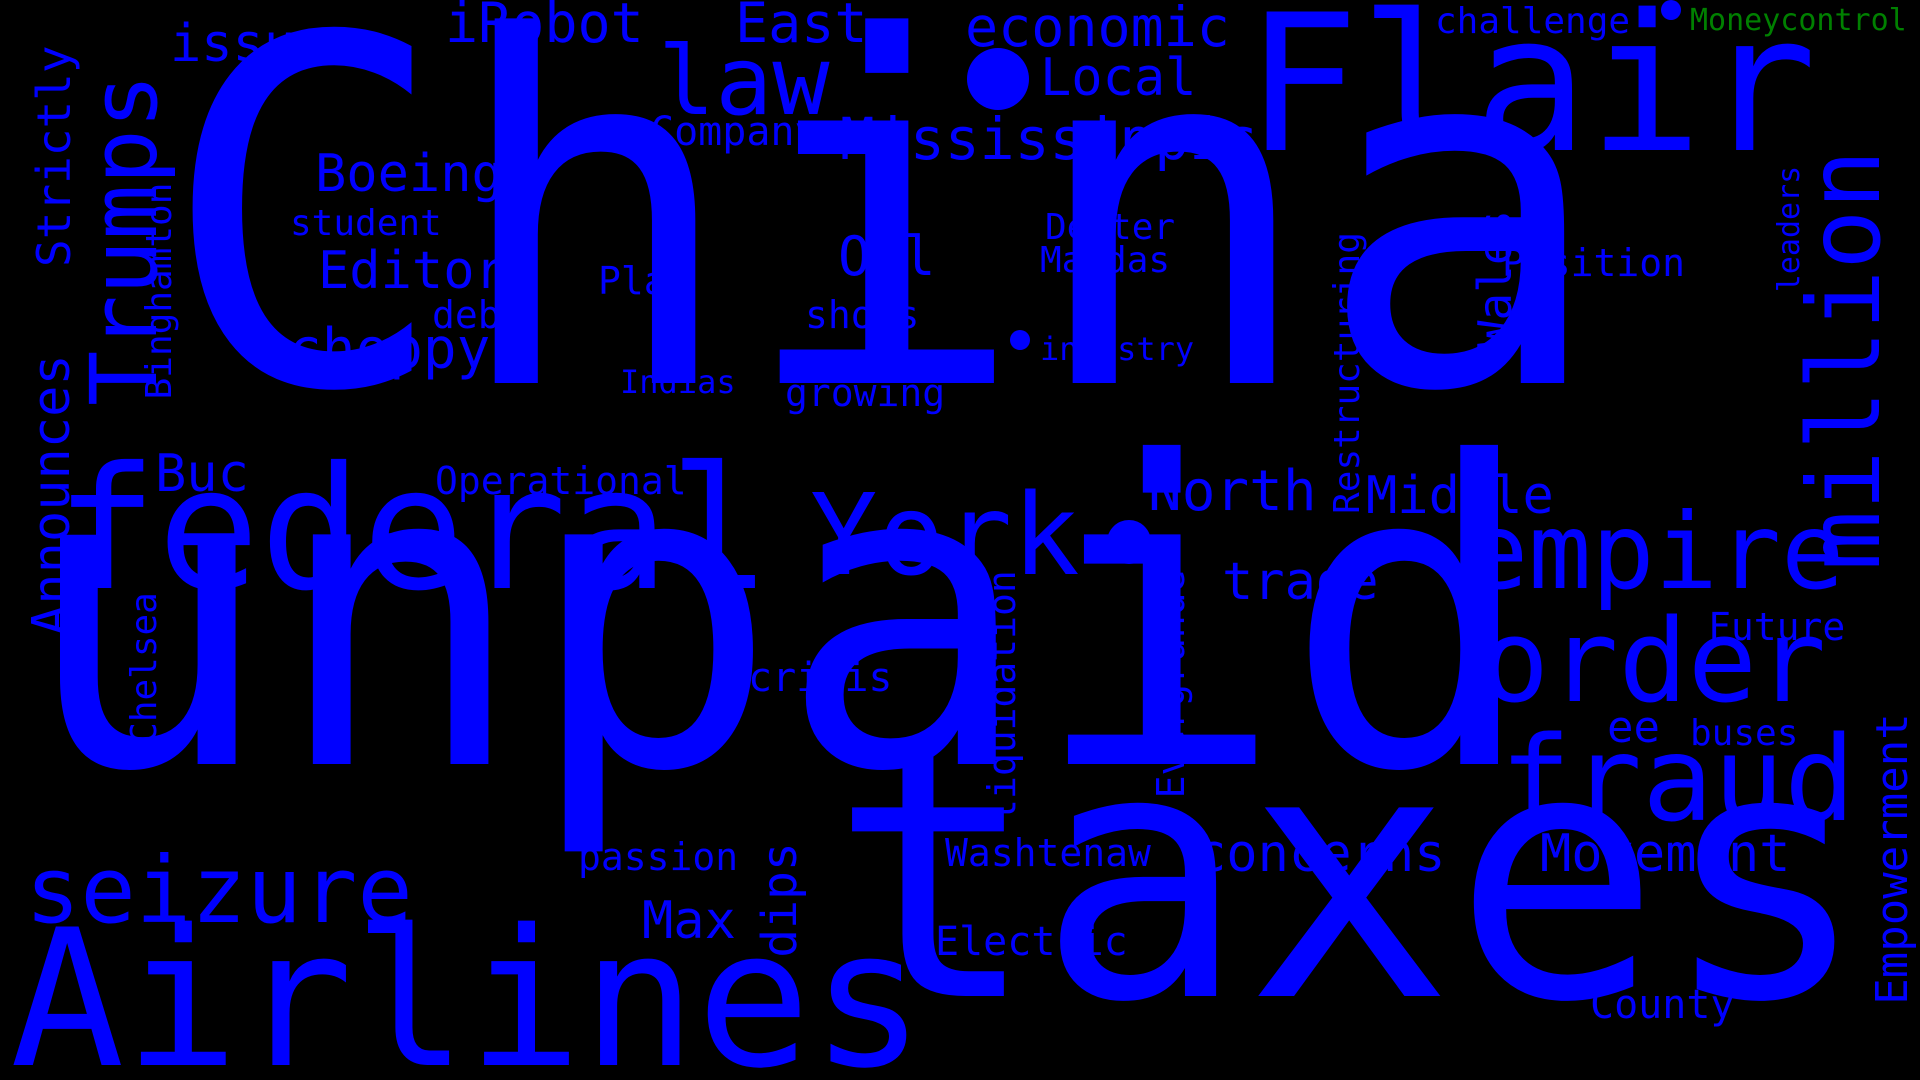 Image resolution: width=1920 pixels, height=1080 pixels. What do you see at coordinates (1665, 854) in the screenshot?
I see `word-movement: Movement` at bounding box center [1665, 854].